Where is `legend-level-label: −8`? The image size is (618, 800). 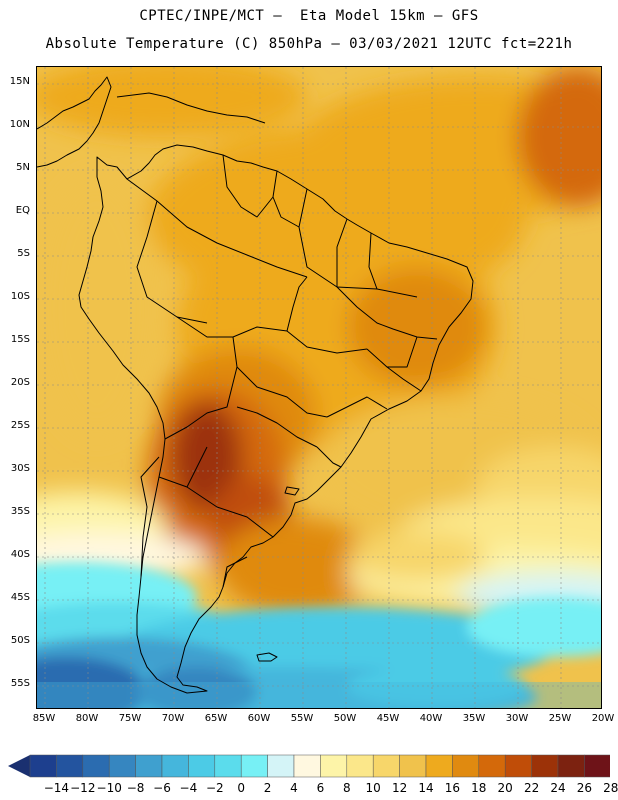
legend-level-label: −8 is located at coordinates (135, 788).